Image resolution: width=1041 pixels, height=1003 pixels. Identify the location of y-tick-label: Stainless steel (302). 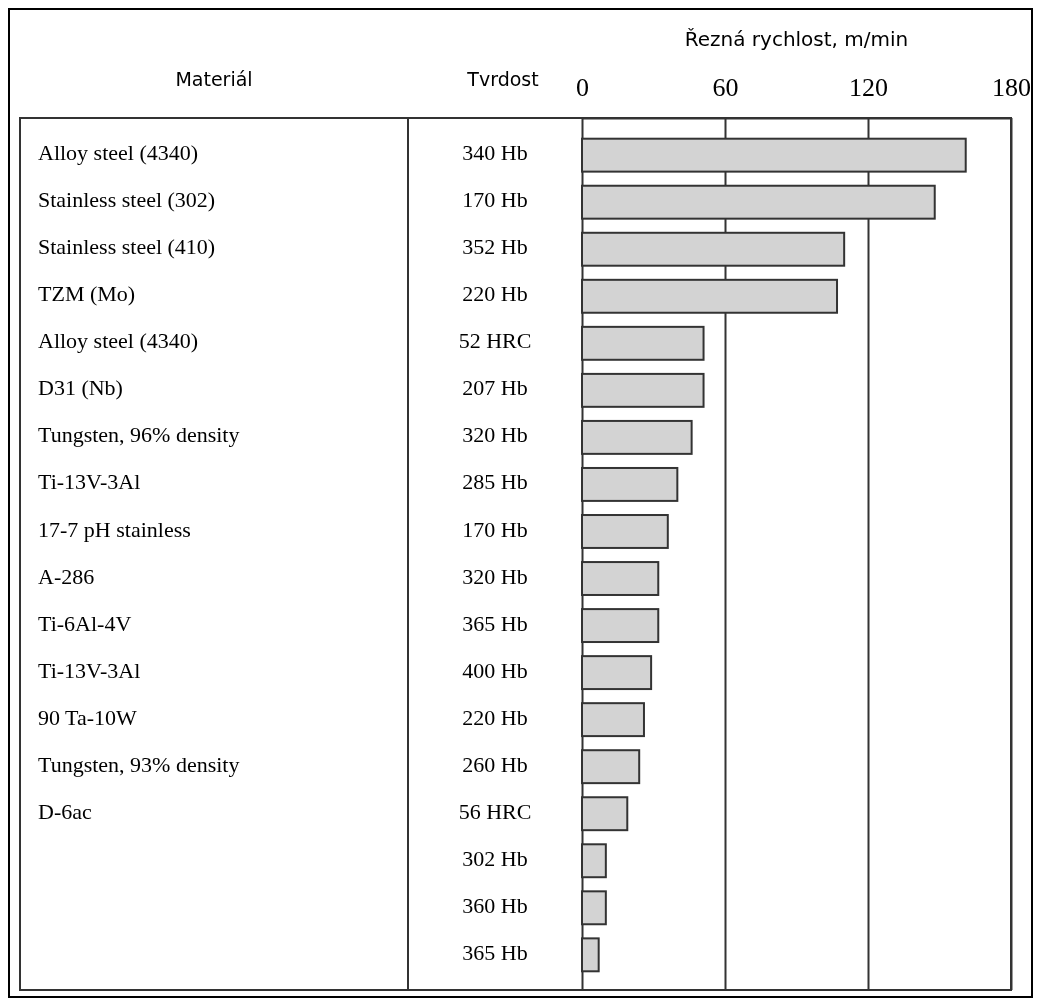
(127, 200).